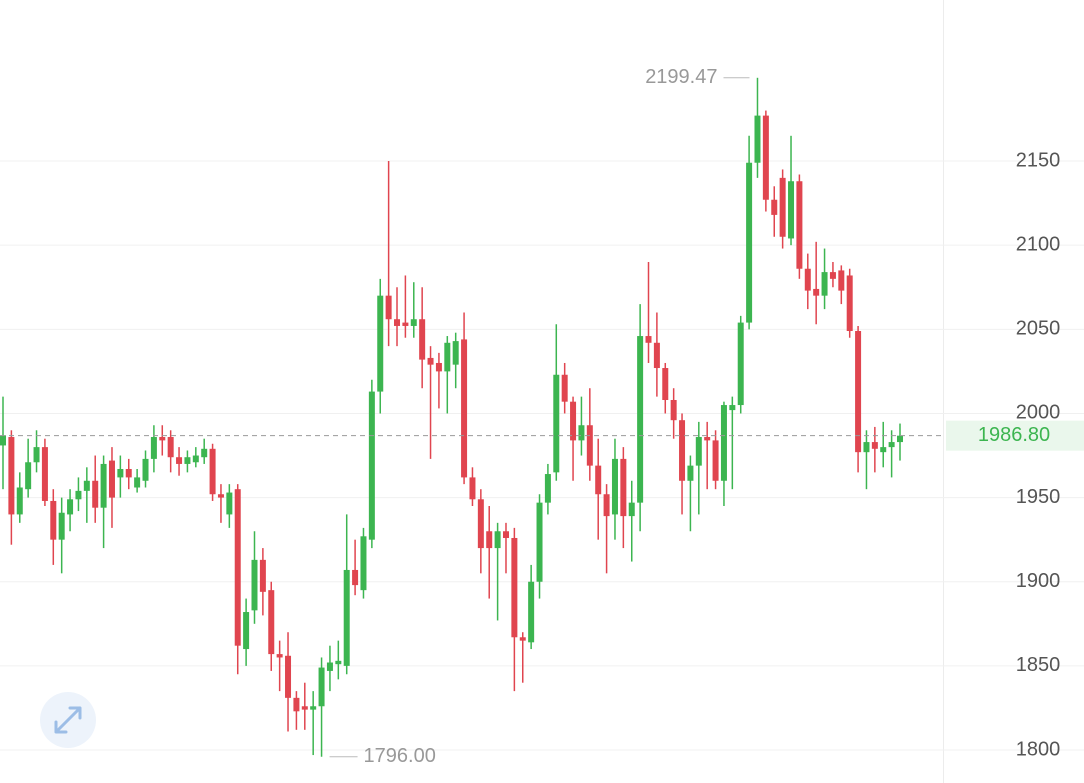 This screenshot has height=783, width=1084. What do you see at coordinates (1038, 244) in the screenshot?
I see `y-tick-label: 2100` at bounding box center [1038, 244].